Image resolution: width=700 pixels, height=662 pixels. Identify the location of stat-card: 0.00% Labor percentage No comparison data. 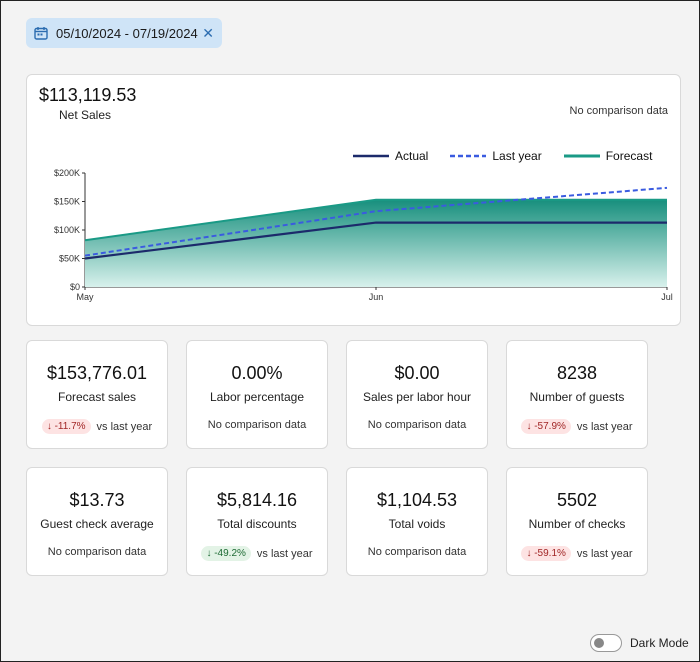
(257, 394).